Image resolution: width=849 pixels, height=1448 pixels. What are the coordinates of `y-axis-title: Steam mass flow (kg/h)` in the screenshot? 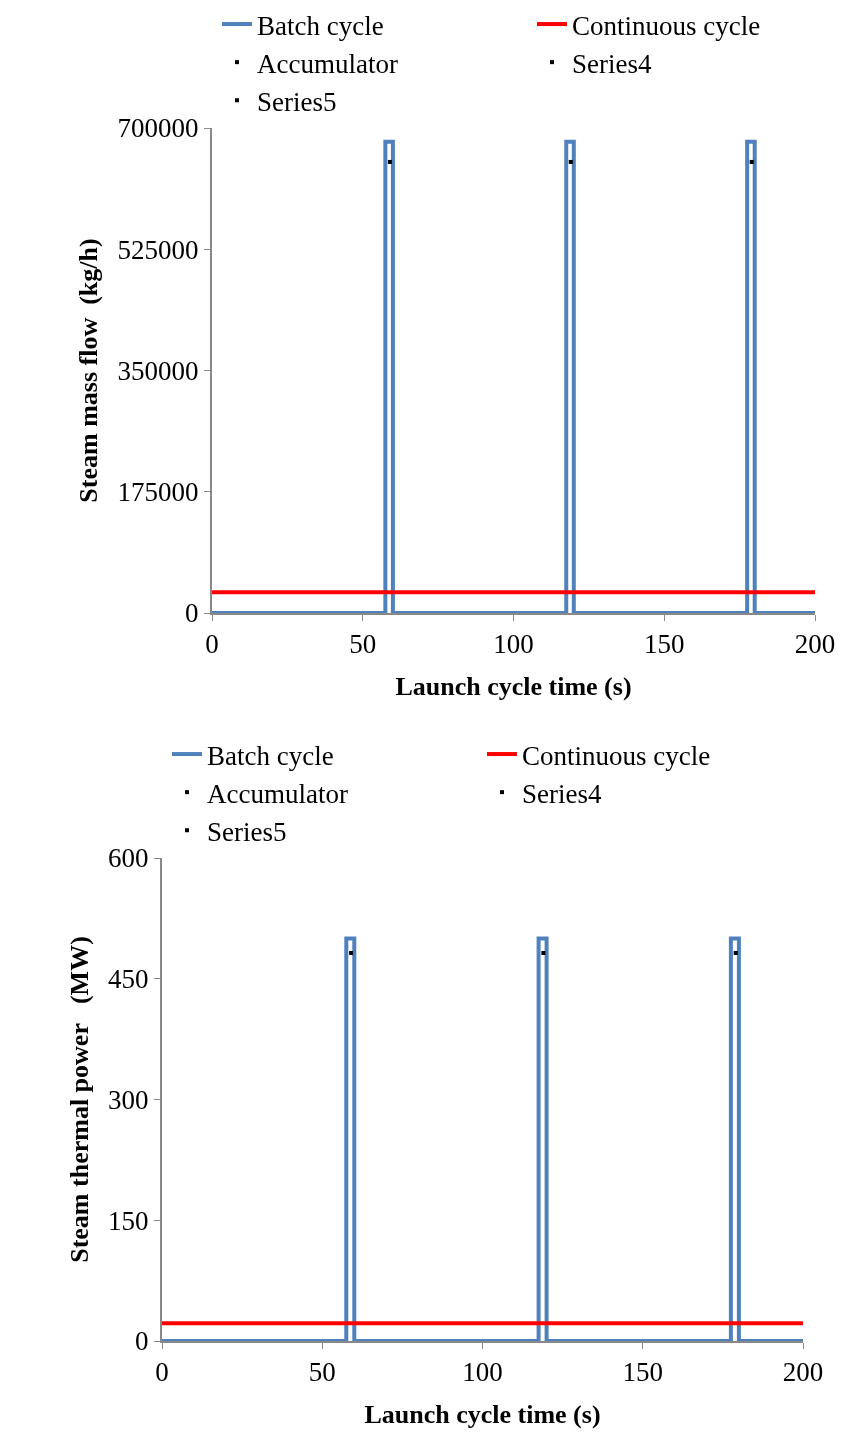 It's located at (89, 370).